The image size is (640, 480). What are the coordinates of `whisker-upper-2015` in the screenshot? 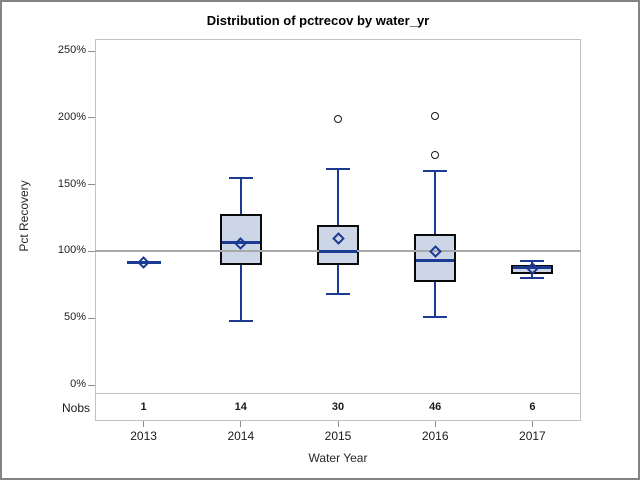 It's located at (338, 196).